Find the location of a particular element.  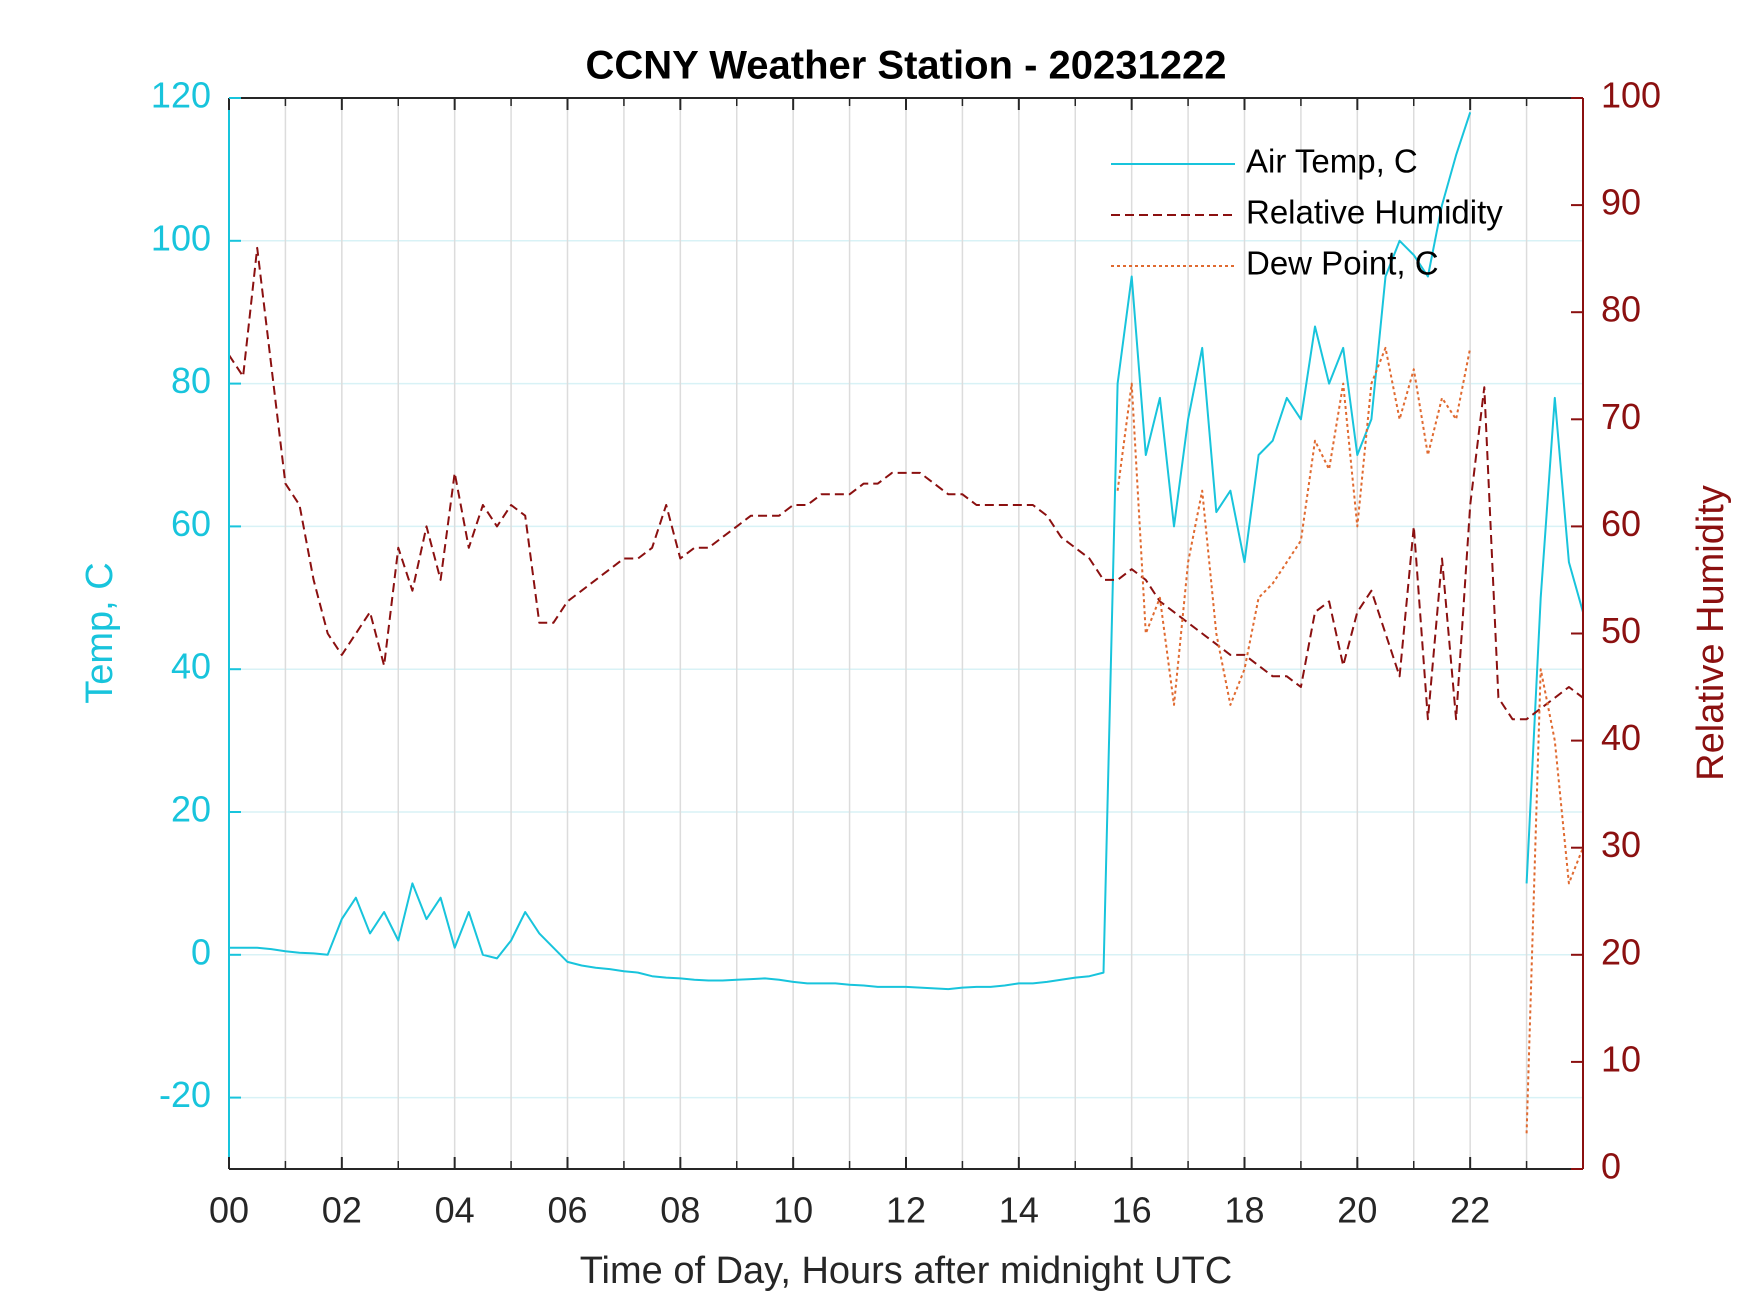

y-tick-label: 60 is located at coordinates (191, 523).